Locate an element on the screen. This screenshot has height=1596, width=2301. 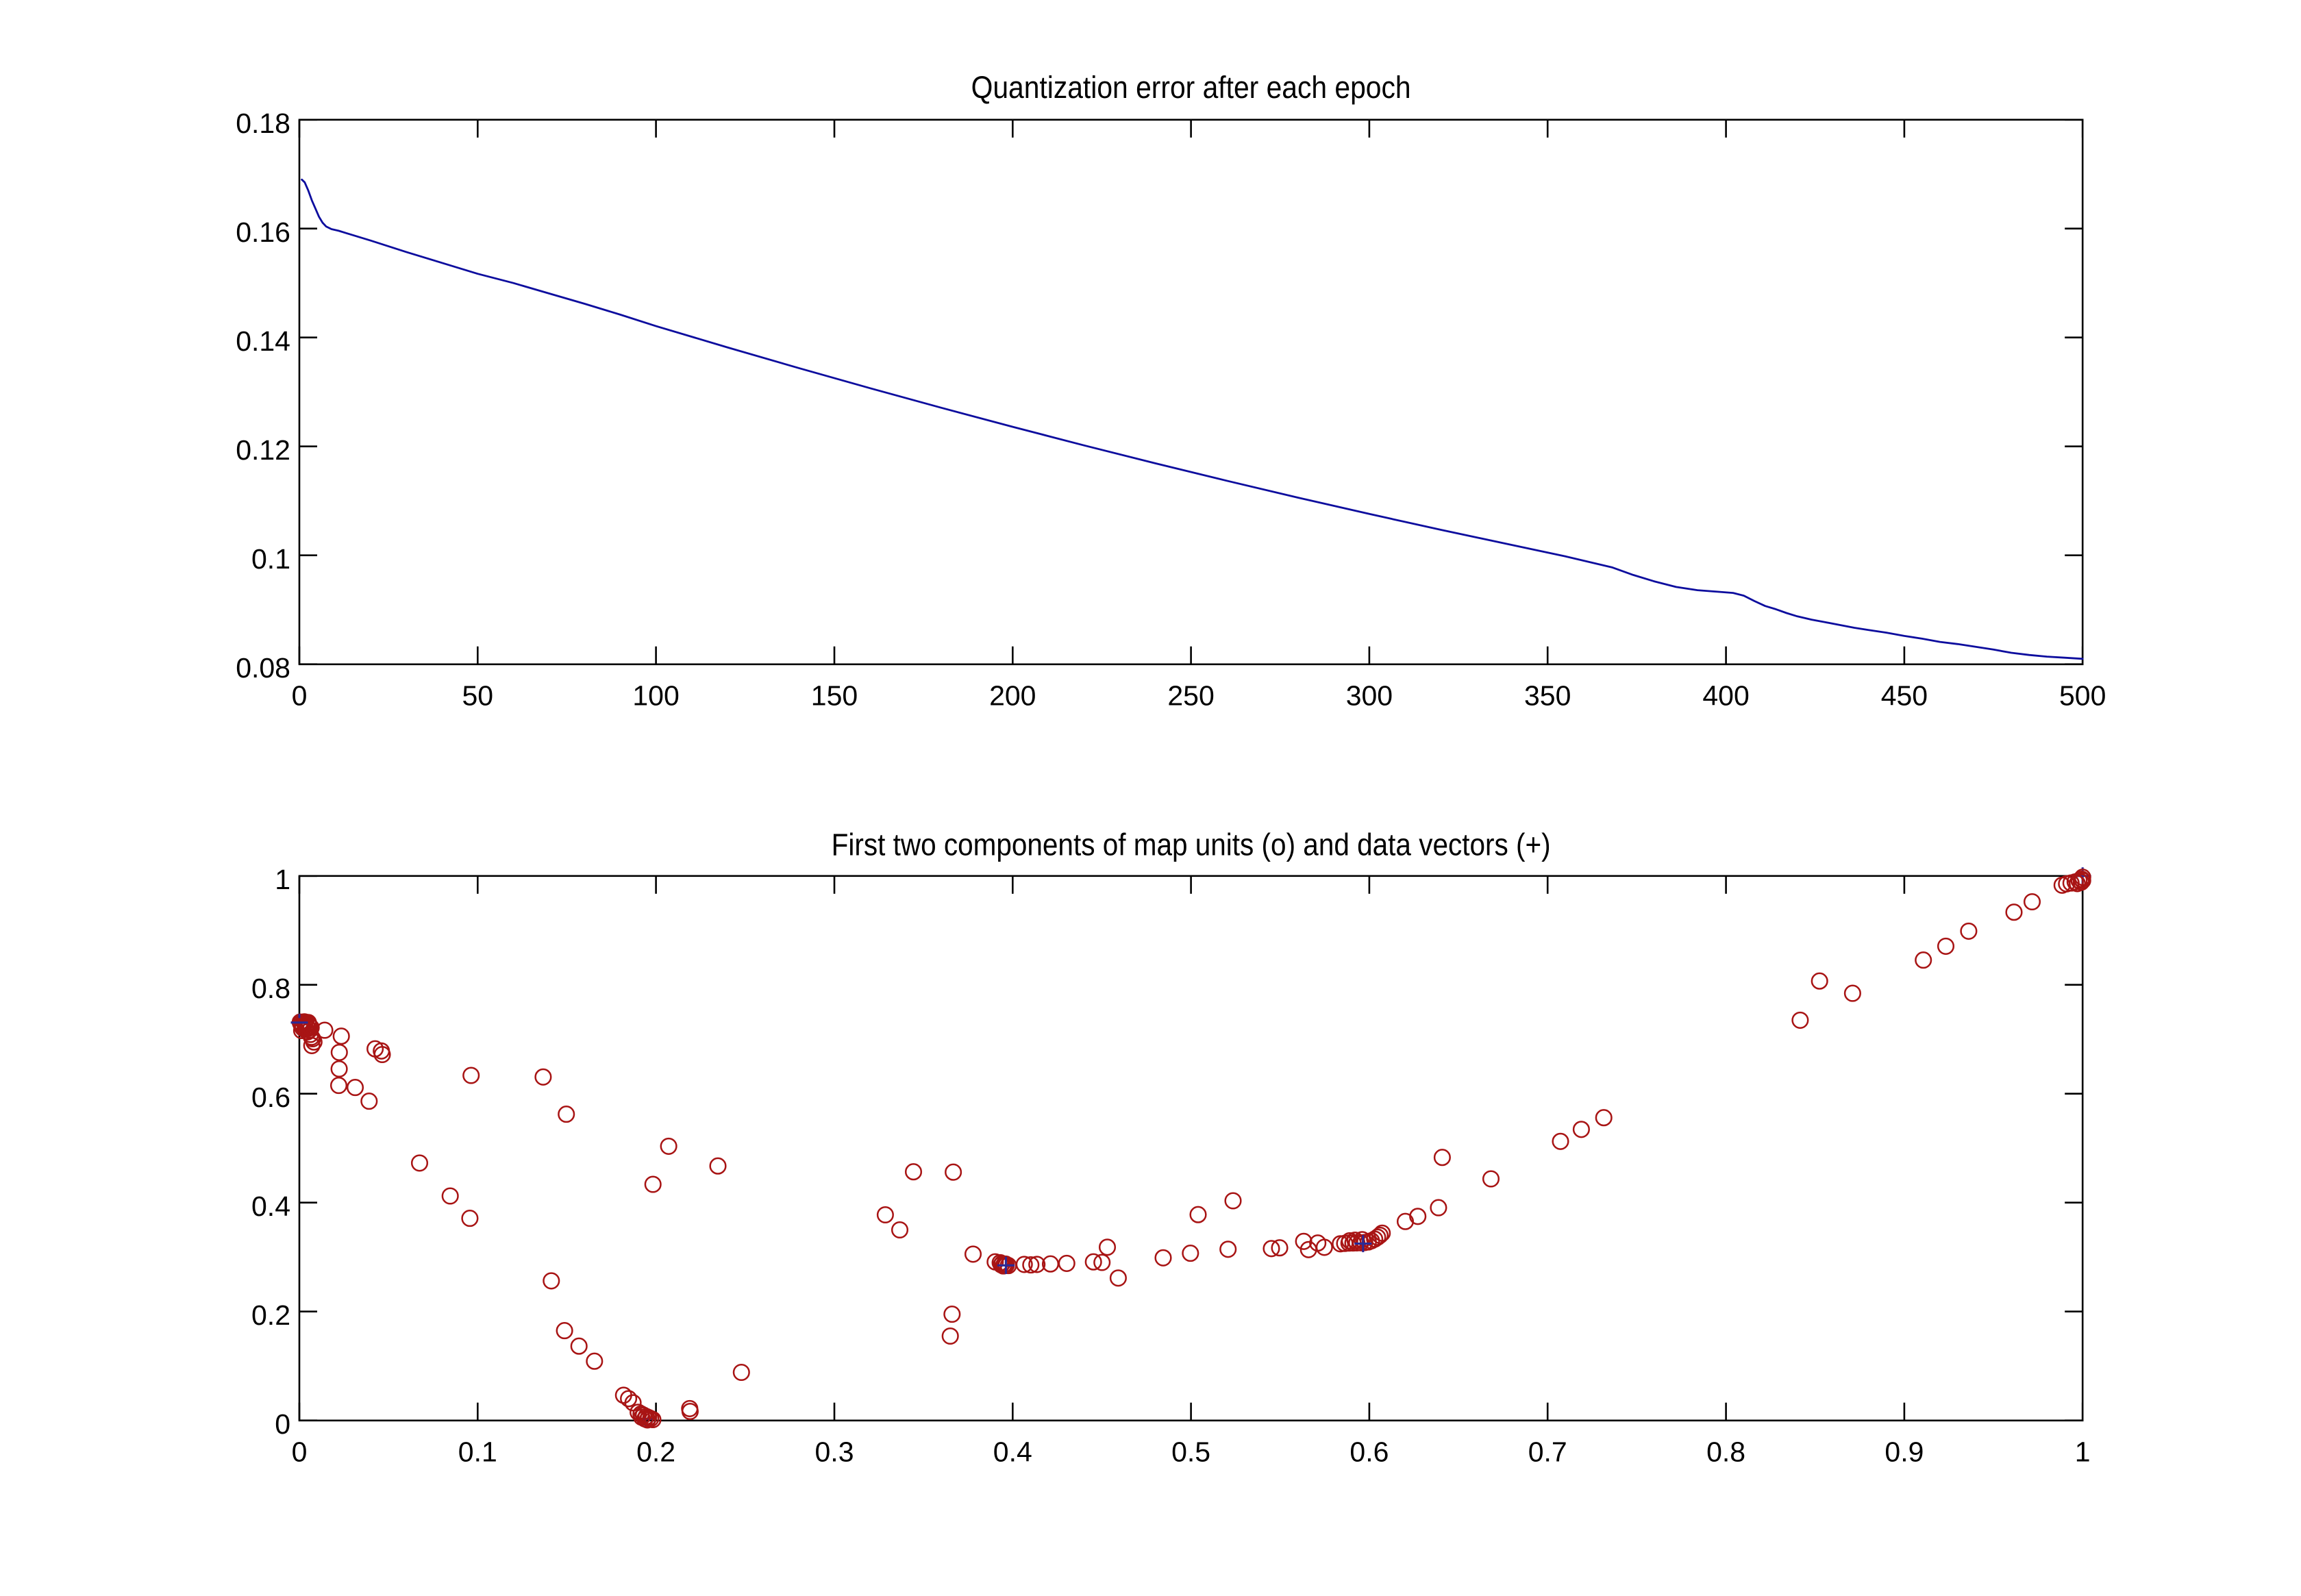
svg-text: 150 is located at coordinates (834, 696).